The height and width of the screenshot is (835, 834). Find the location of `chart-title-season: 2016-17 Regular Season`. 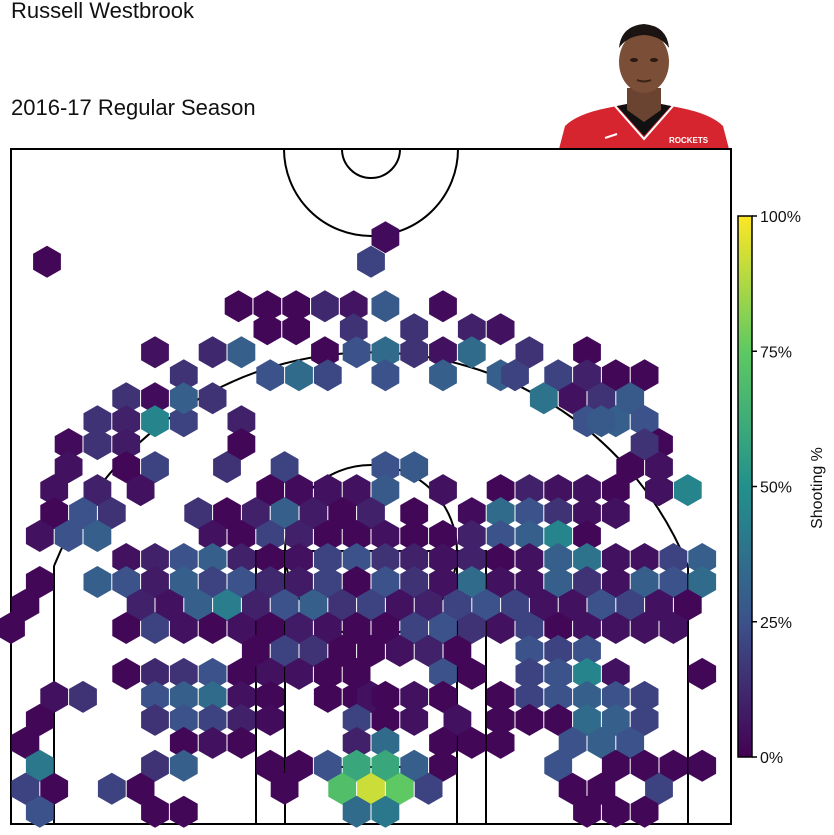

chart-title-season: 2016-17 Regular Season is located at coordinates (133, 107).